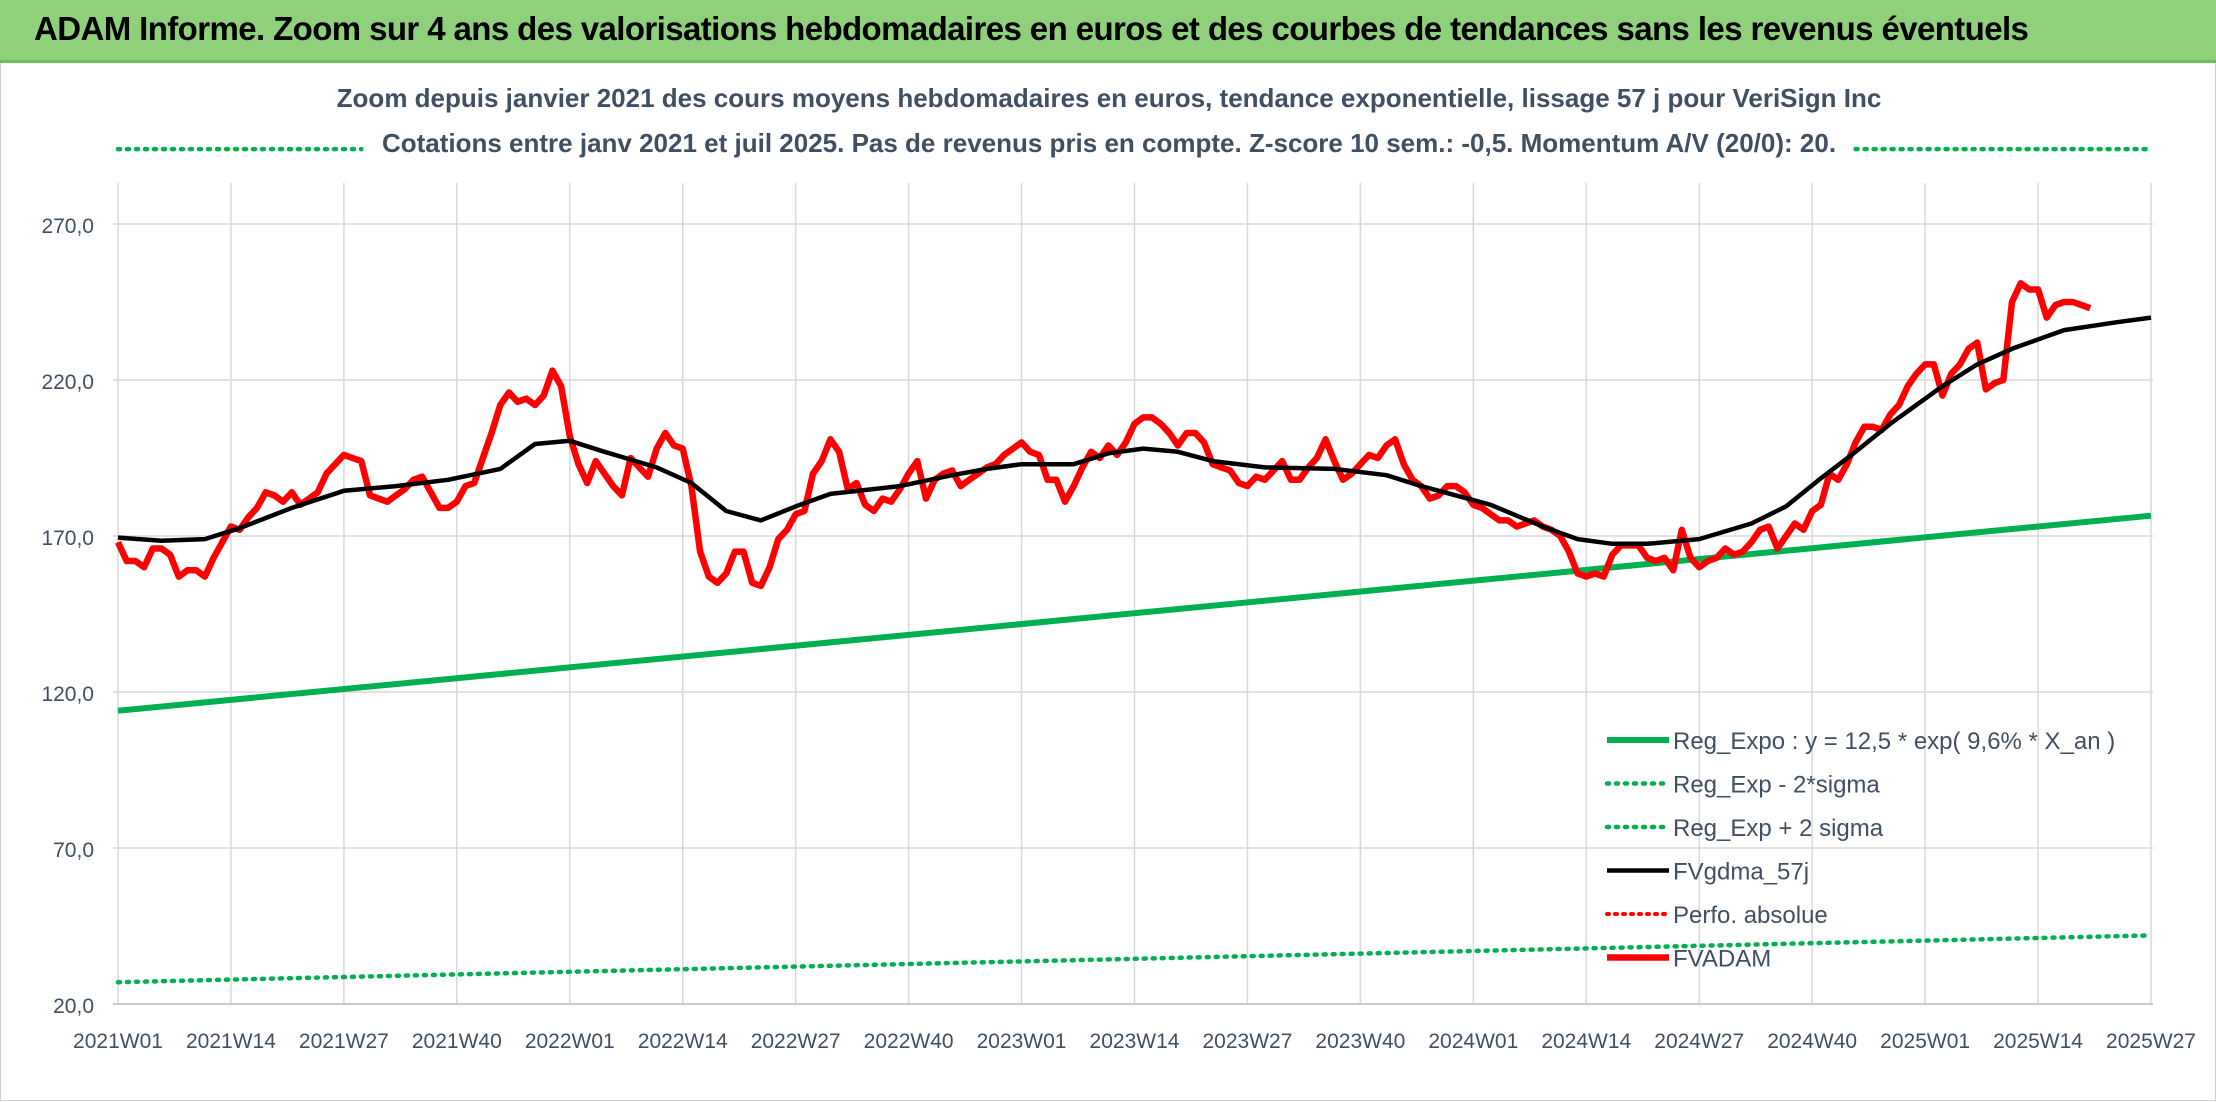  What do you see at coordinates (1022, 1041) in the screenshot?
I see `x-tick-label: 2023W01` at bounding box center [1022, 1041].